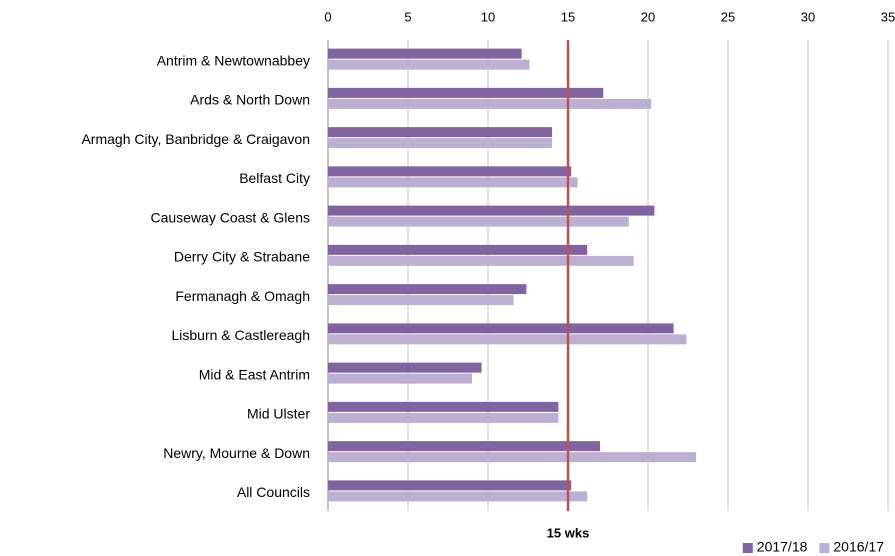  I want to click on y-tick-label: Fermanagh & Omagh, so click(242, 296).